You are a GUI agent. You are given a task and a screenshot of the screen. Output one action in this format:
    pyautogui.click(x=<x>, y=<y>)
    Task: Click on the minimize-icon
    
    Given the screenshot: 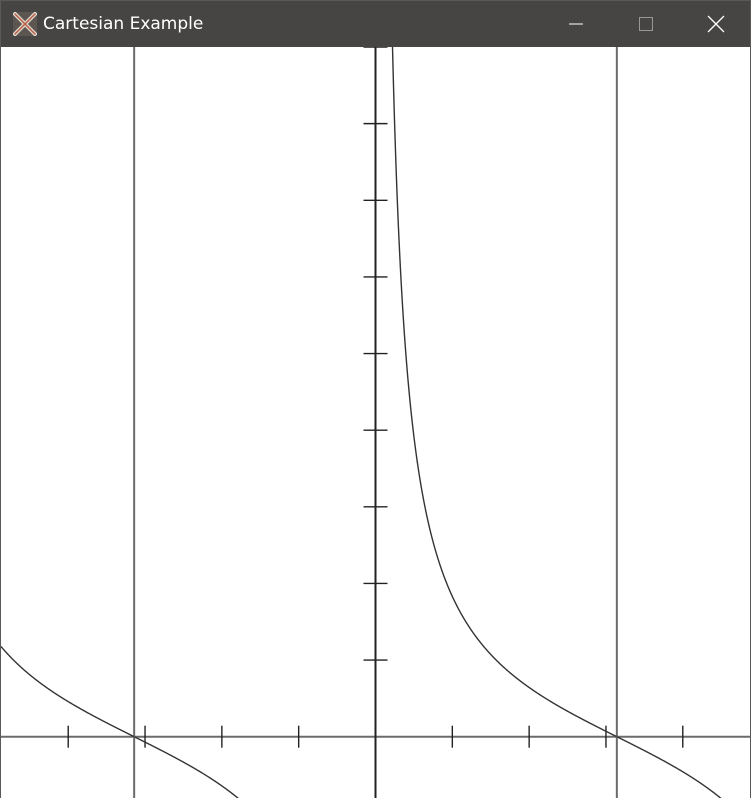 What is the action you would take?
    pyautogui.click(x=576, y=24)
    